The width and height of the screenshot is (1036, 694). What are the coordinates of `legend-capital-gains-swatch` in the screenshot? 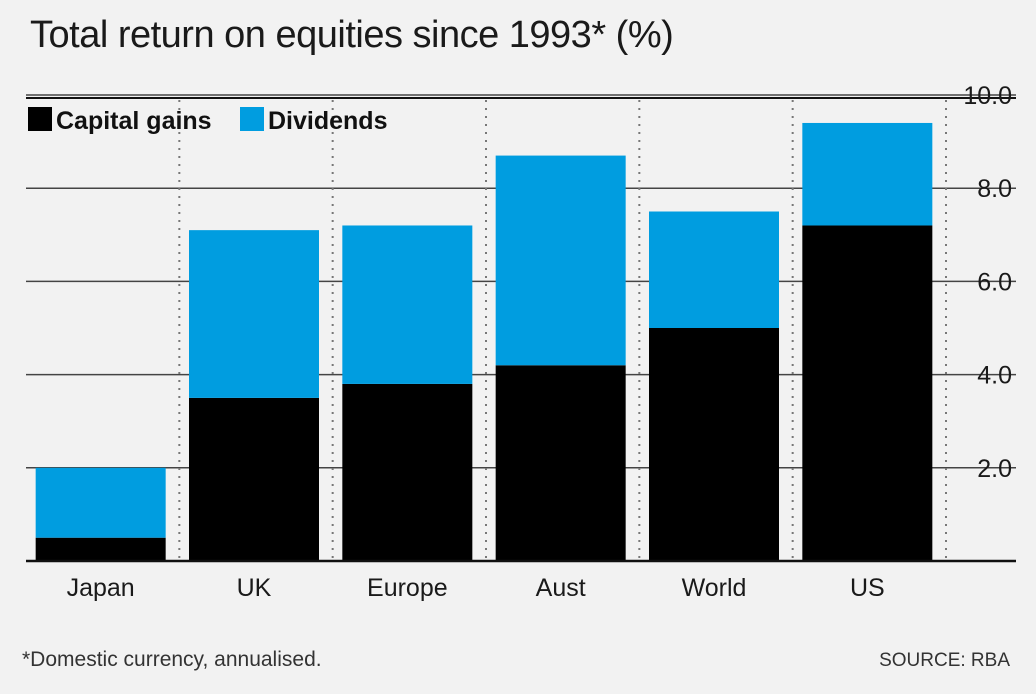 It's located at (40, 119).